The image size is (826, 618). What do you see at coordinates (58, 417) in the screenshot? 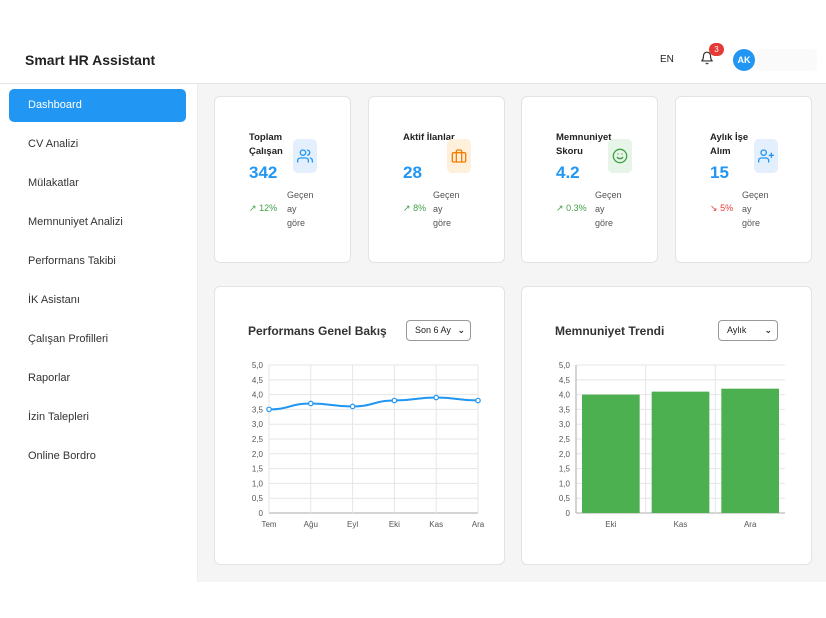
I see `sidebar-item-leave-requests: İzin Talepleri` at bounding box center [58, 417].